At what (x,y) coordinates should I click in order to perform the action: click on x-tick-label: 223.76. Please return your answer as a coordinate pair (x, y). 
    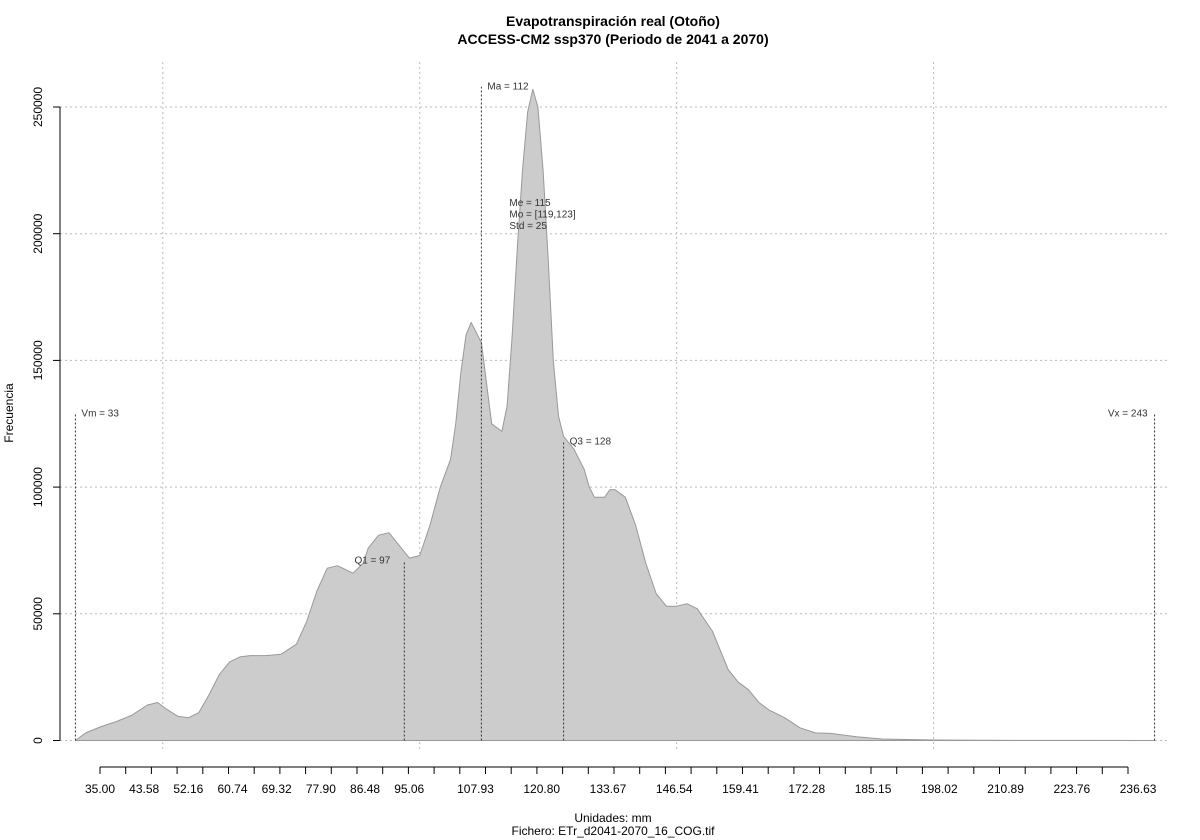
    Looking at the image, I should click on (1071, 789).